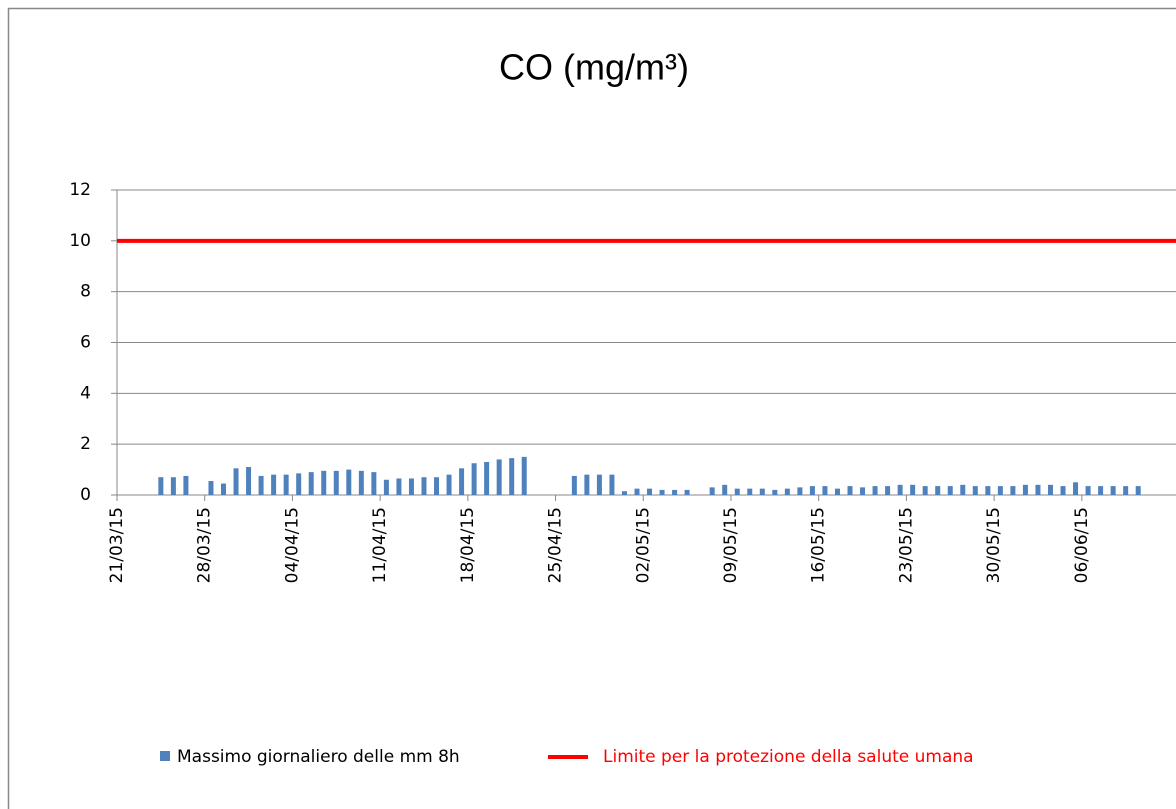  I want to click on y-tick-label: 8, so click(85, 292).